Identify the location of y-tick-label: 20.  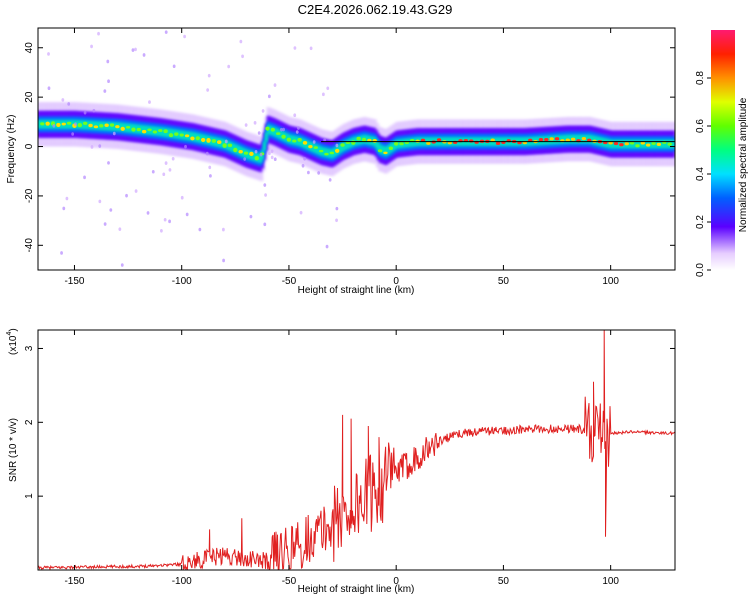
(29, 97).